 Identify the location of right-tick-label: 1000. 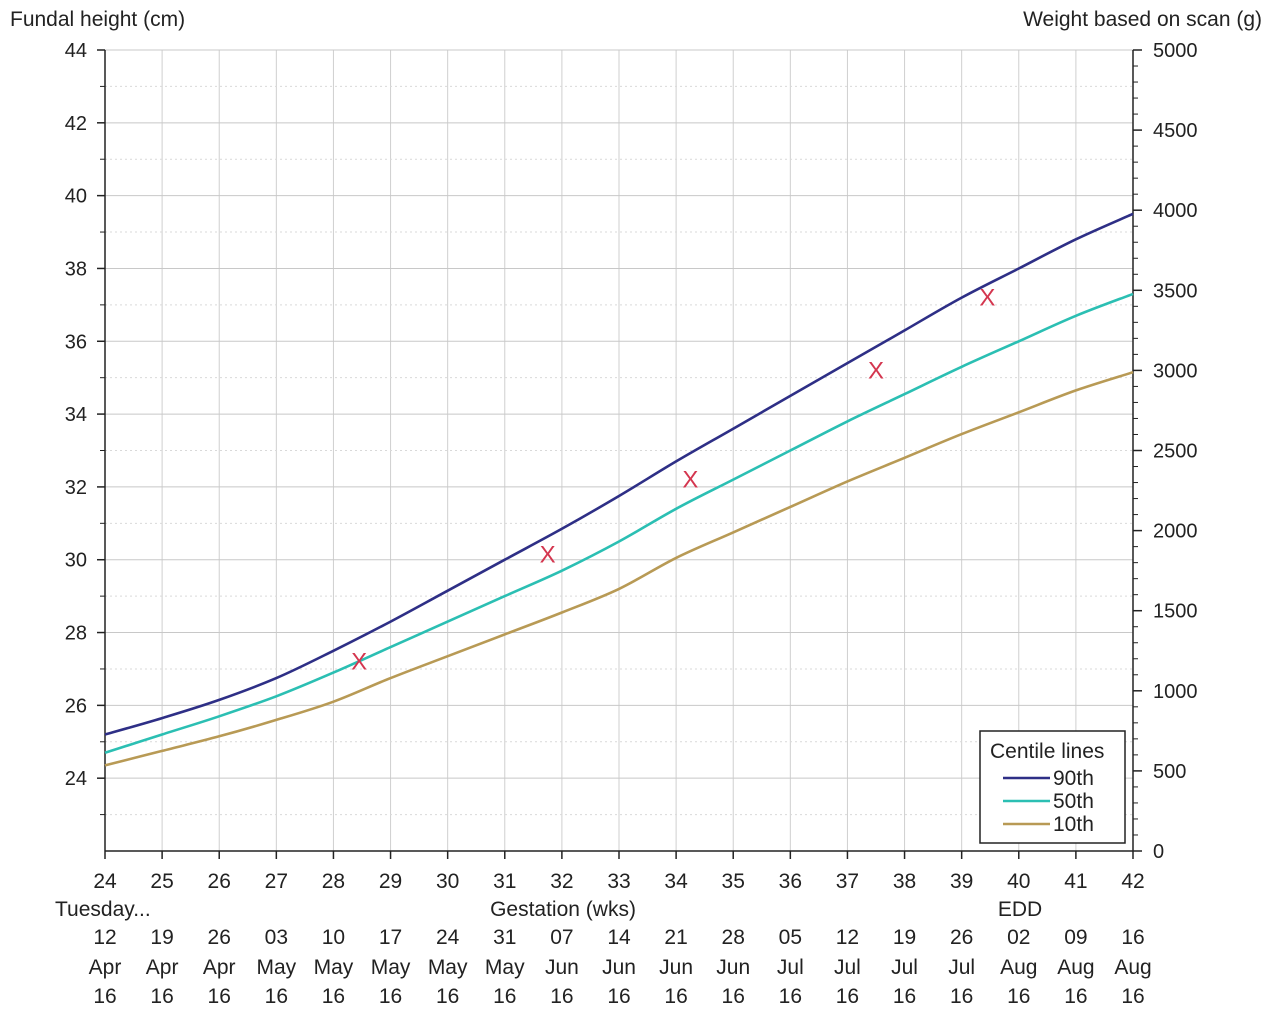
(1175, 692).